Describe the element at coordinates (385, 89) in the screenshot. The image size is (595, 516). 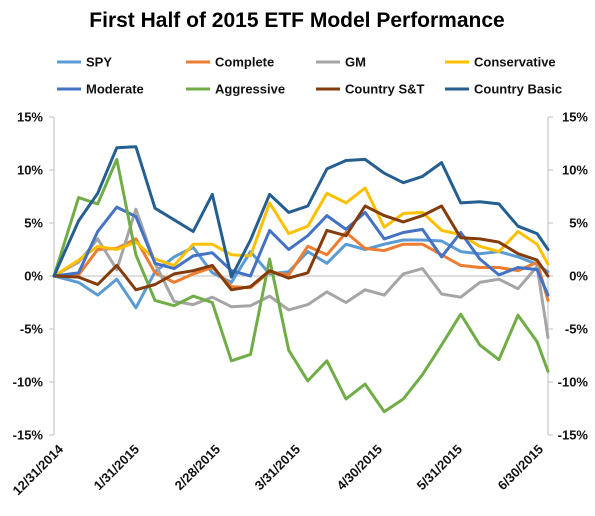
I see `legend-label-country-sandt: Country S&T` at that location.